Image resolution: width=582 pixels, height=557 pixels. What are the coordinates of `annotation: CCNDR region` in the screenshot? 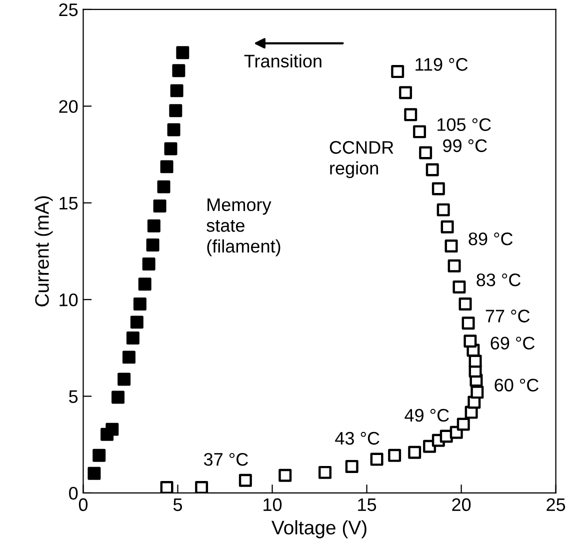 It's located at (362, 159).